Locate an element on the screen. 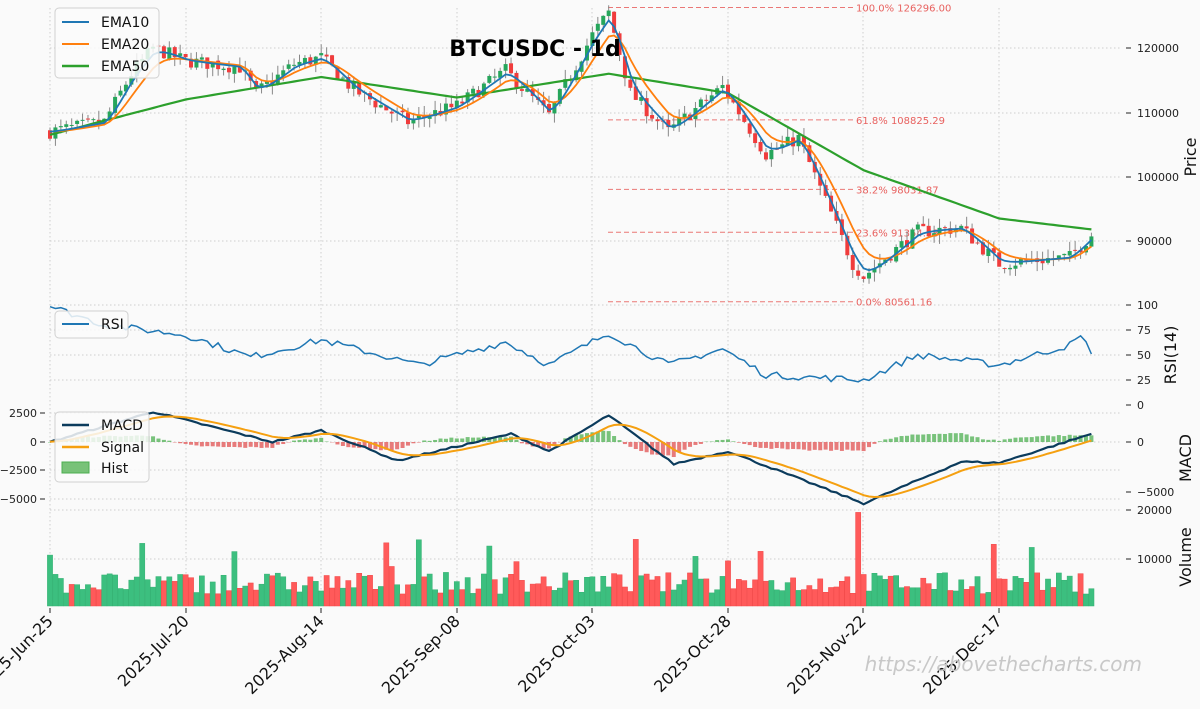  y-tick-label: 75 is located at coordinates (1144, 330).